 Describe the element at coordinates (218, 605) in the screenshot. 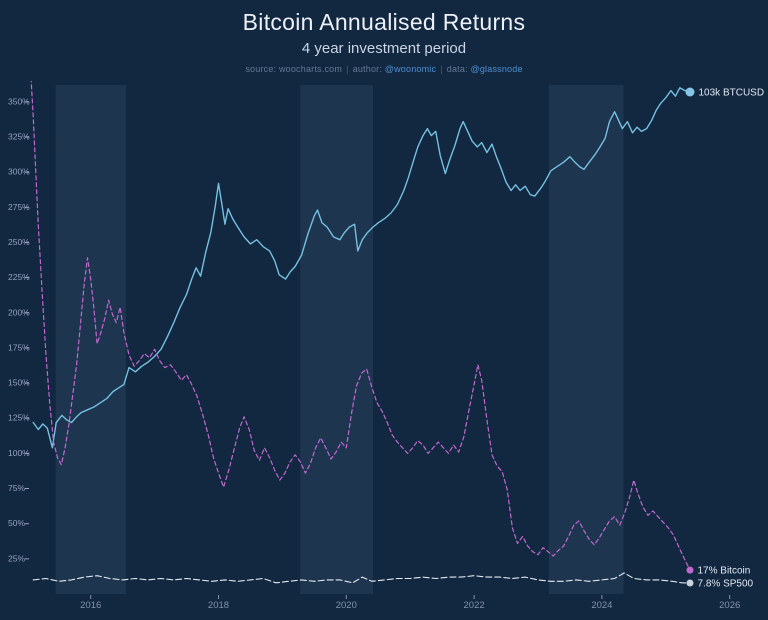

I see `x-axis-label: 2018` at that location.